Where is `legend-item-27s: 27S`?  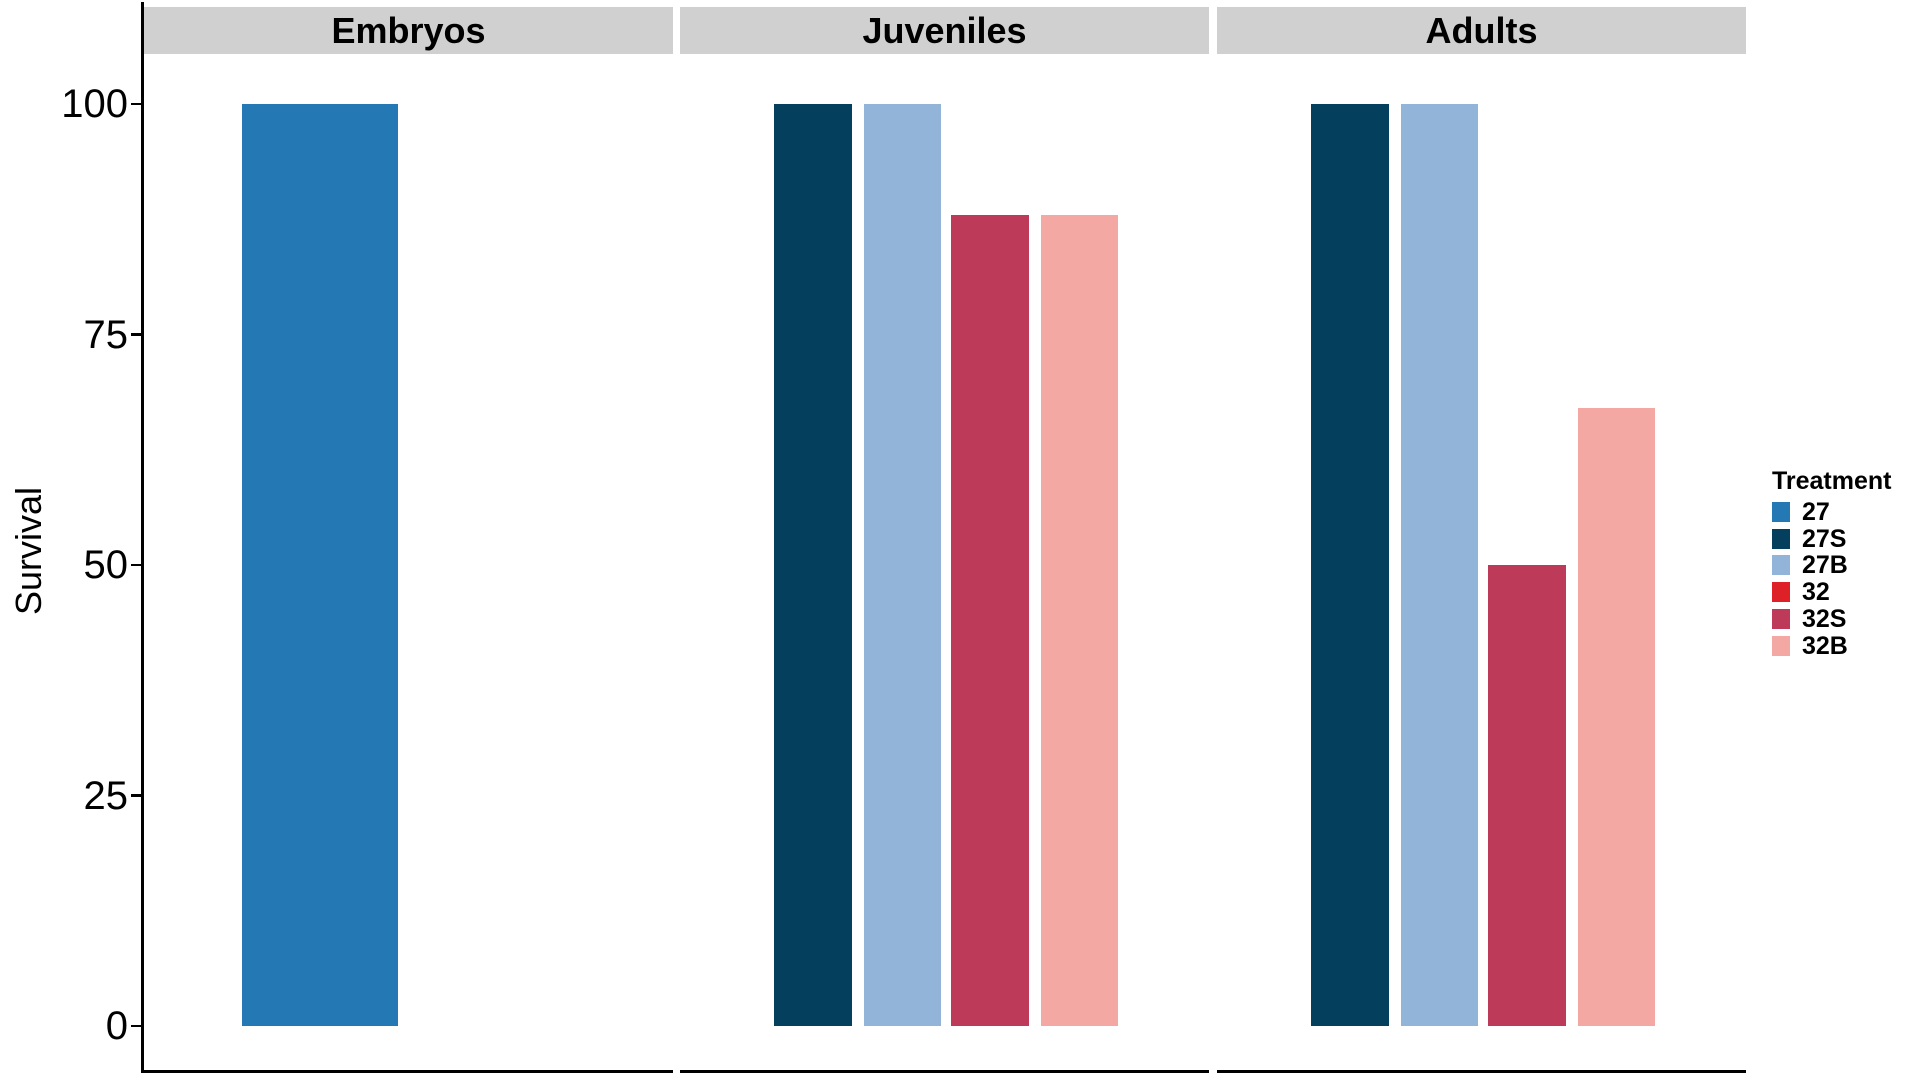
legend-item-27s: 27S is located at coordinates (1809, 538).